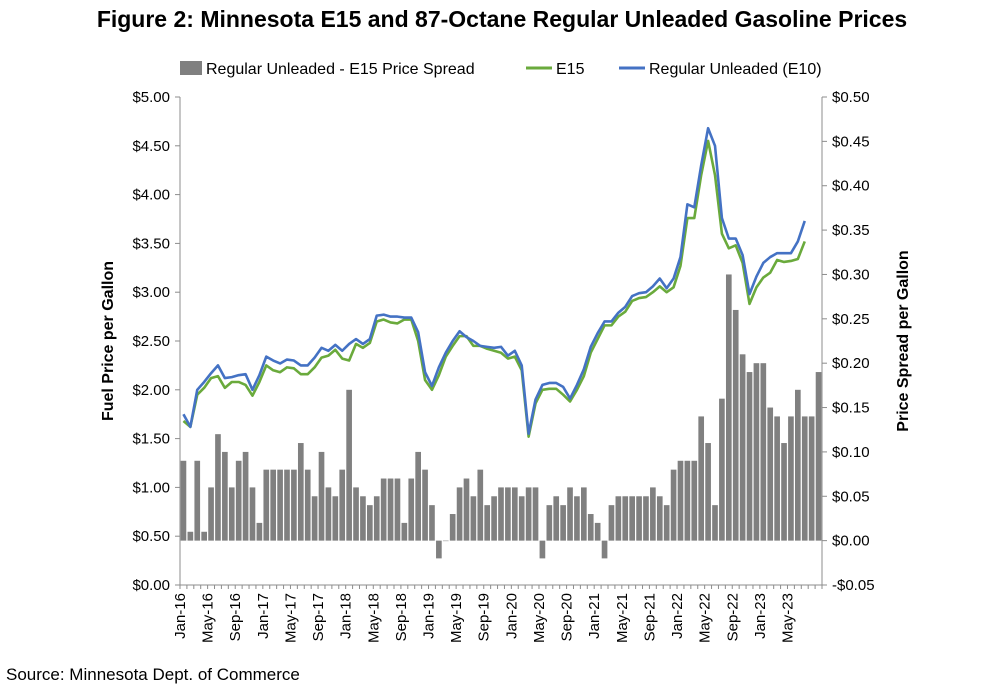 The height and width of the screenshot is (693, 1004). What do you see at coordinates (151, 487) in the screenshot?
I see `left-tick-label: $1.00` at bounding box center [151, 487].